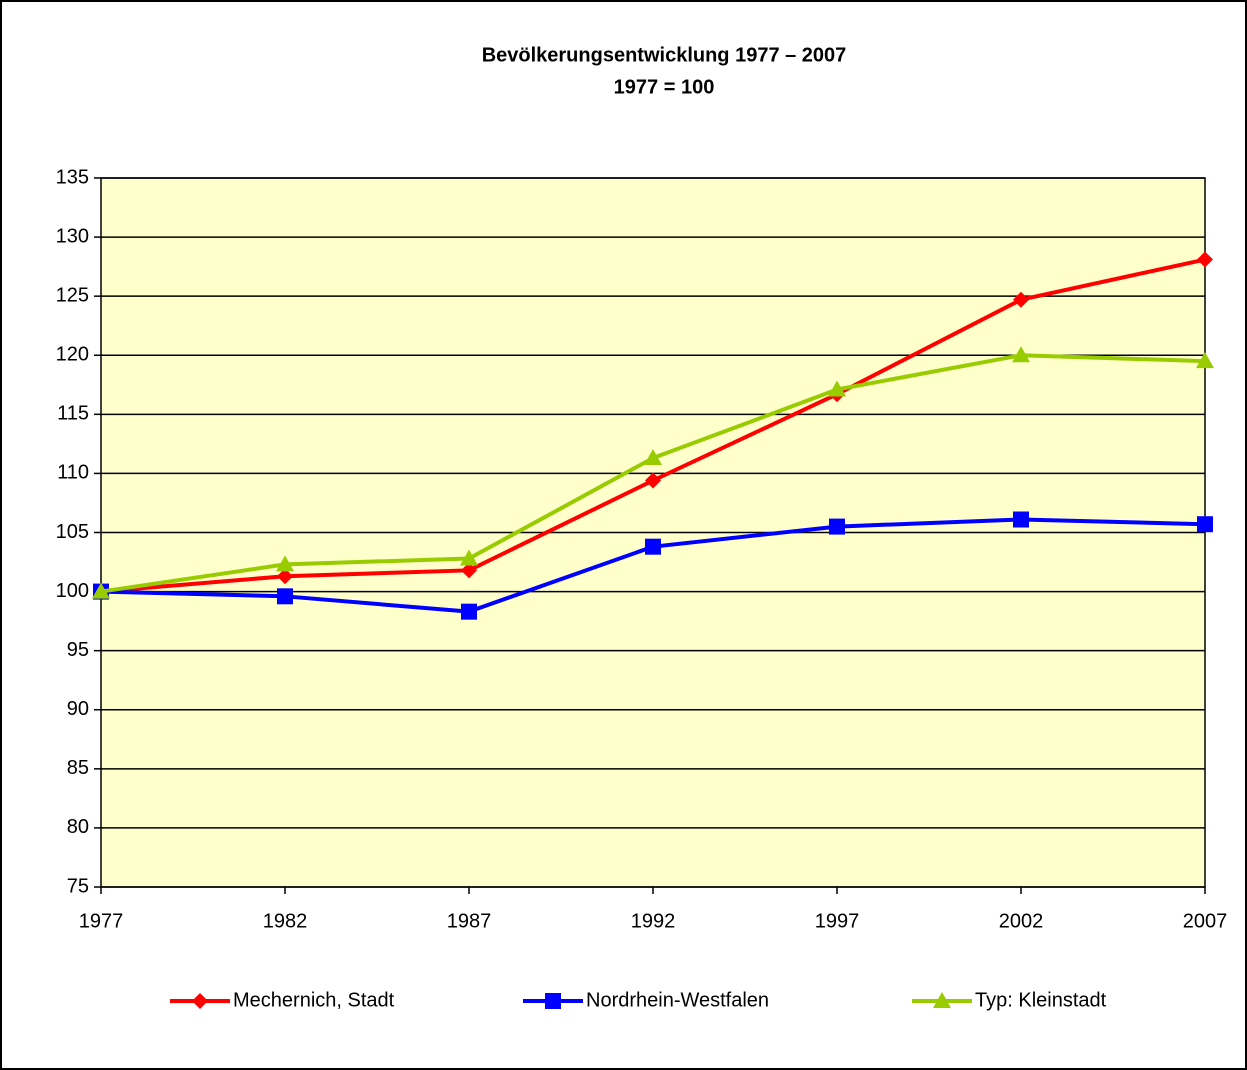 The image size is (1247, 1070). I want to click on y-tick-label: 90, so click(78, 709).